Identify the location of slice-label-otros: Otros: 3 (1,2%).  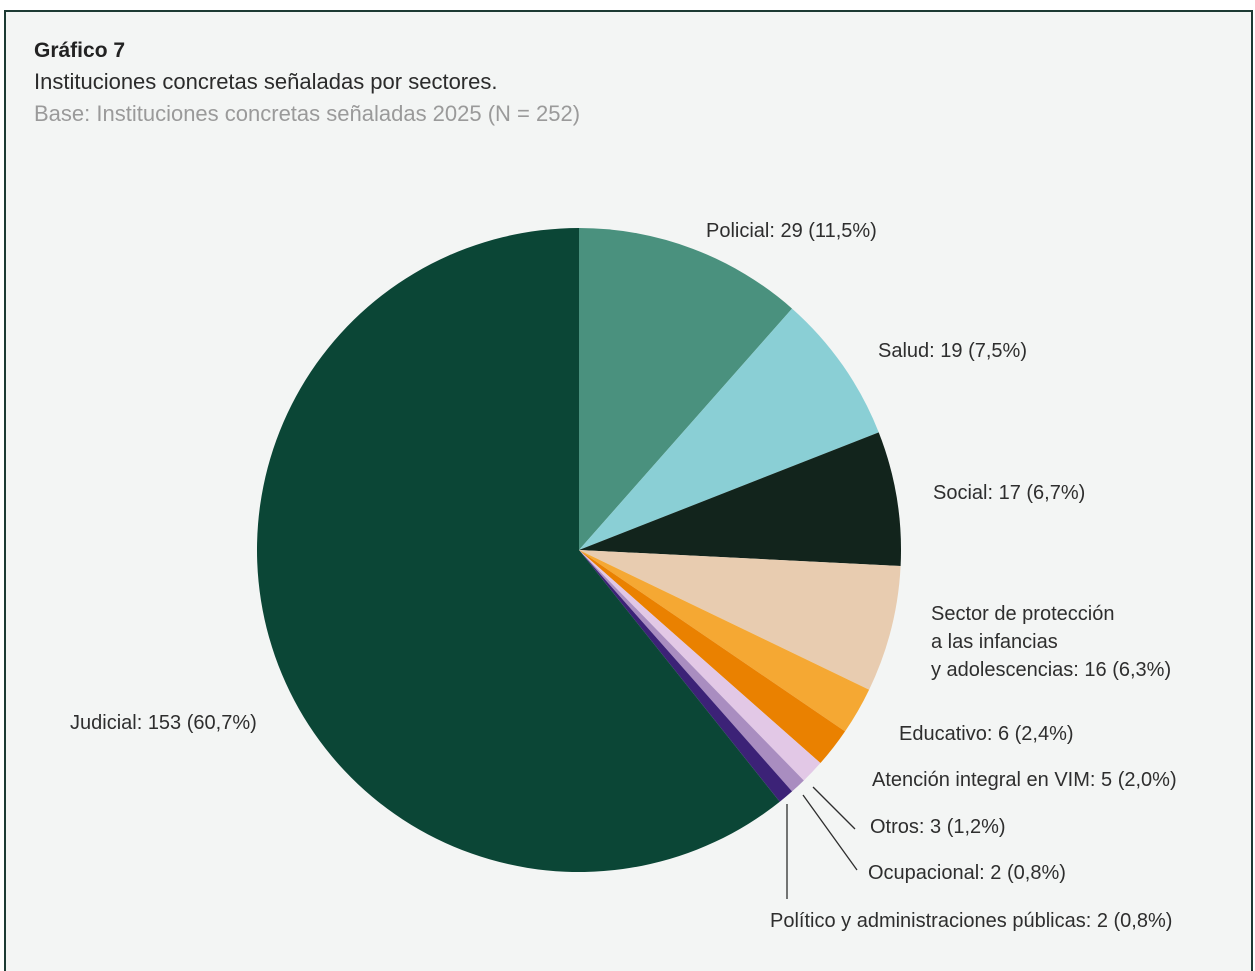
(938, 827).